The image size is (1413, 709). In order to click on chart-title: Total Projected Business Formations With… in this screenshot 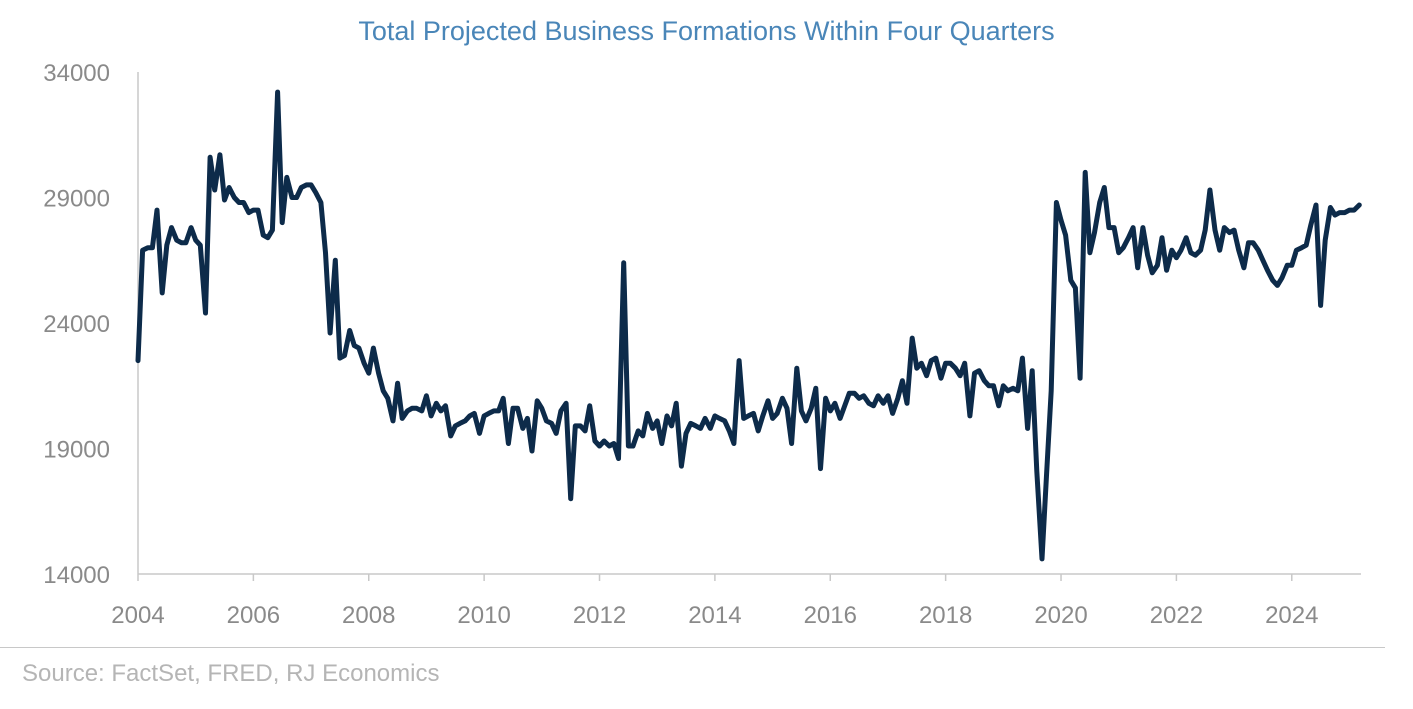, I will do `click(706, 31)`.